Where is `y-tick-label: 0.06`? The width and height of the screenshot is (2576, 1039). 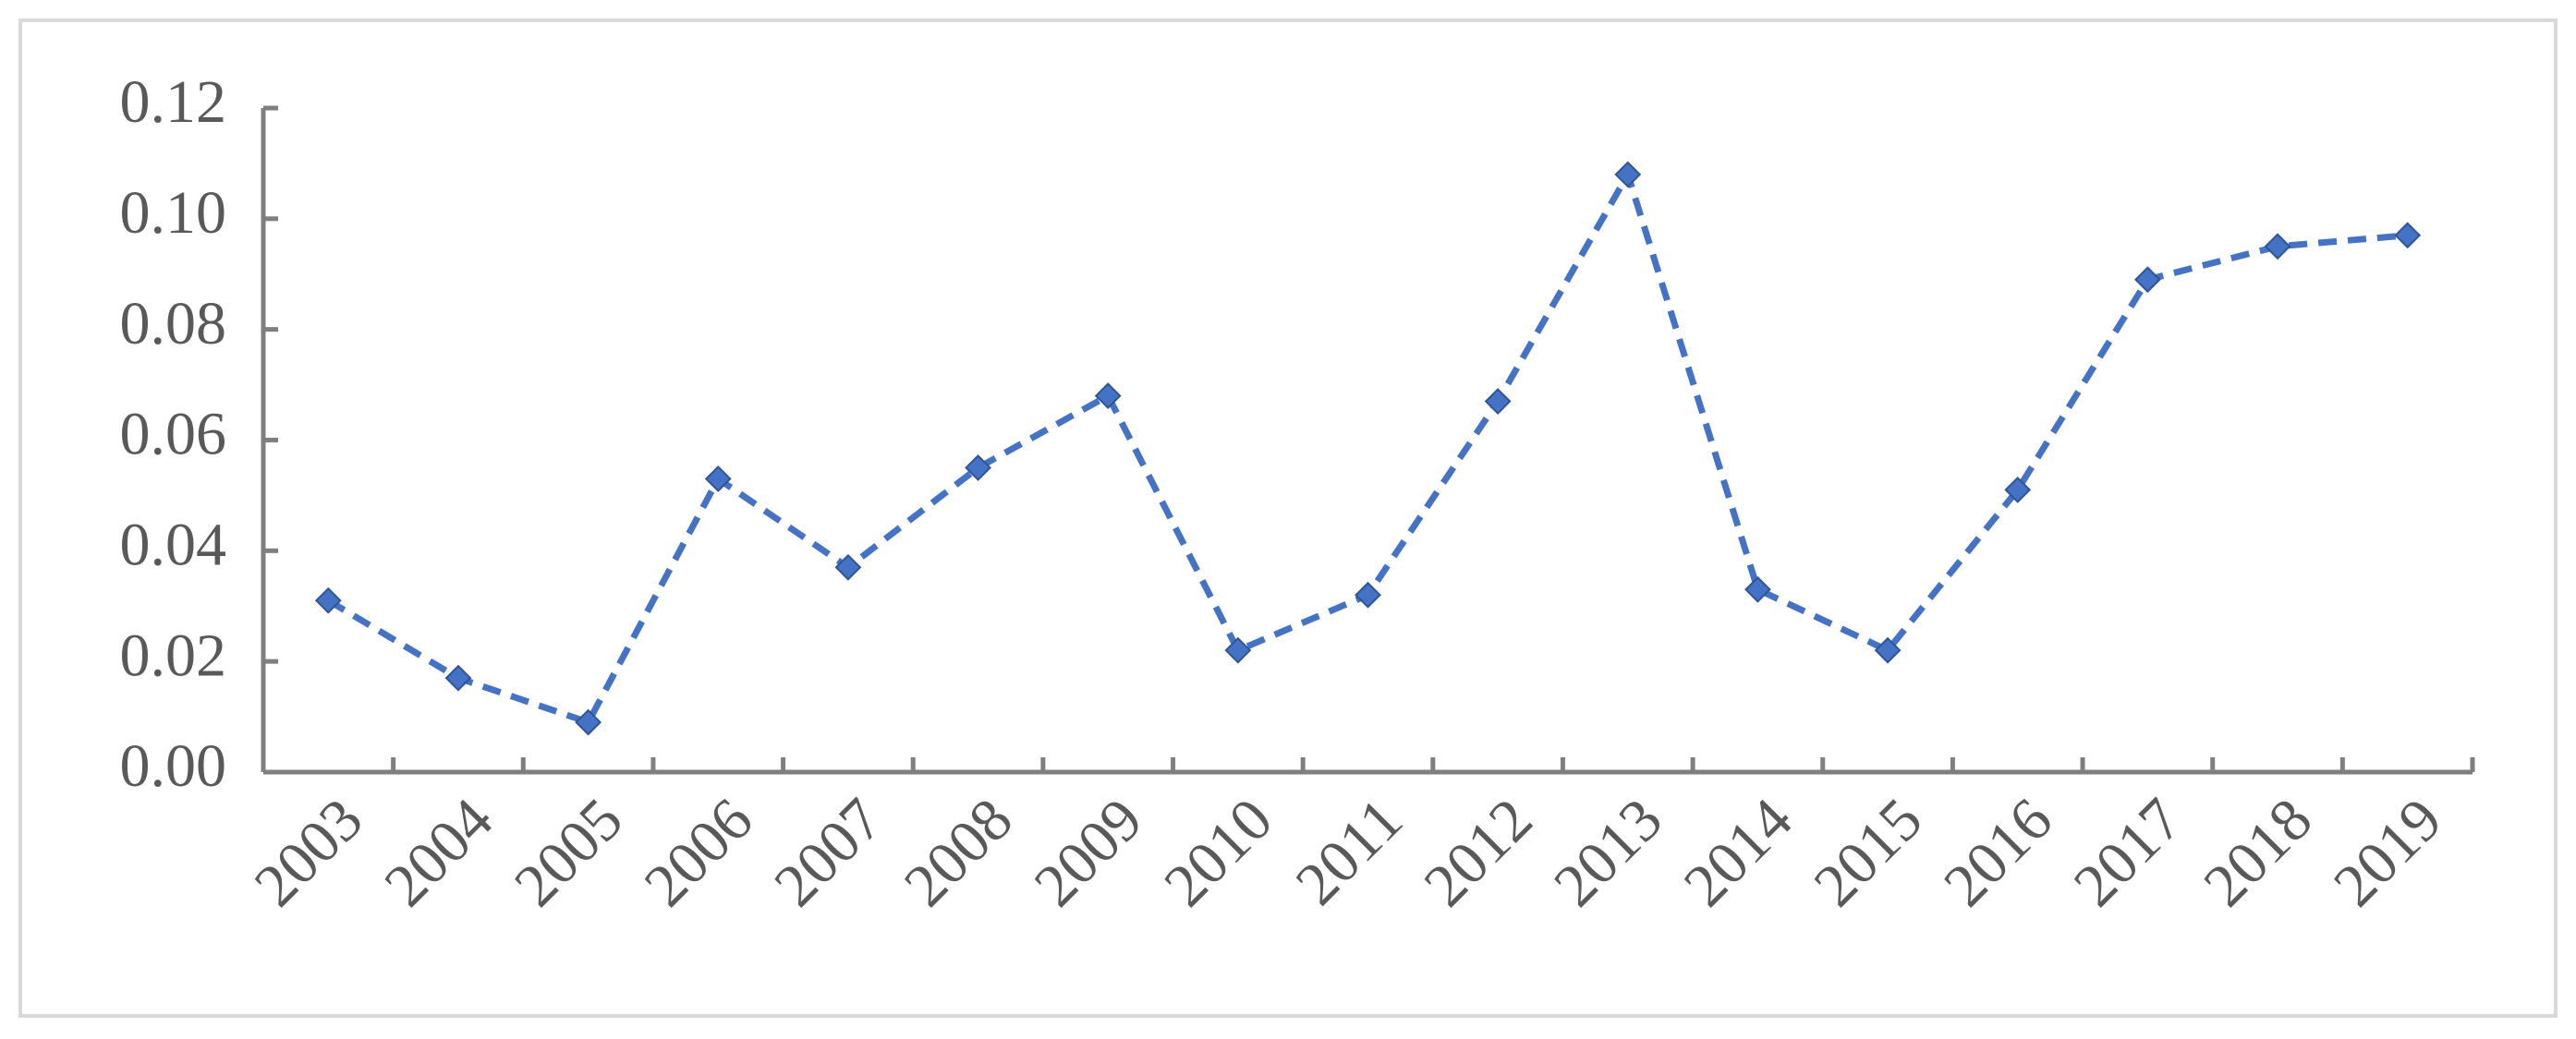 y-tick-label: 0.06 is located at coordinates (173, 434).